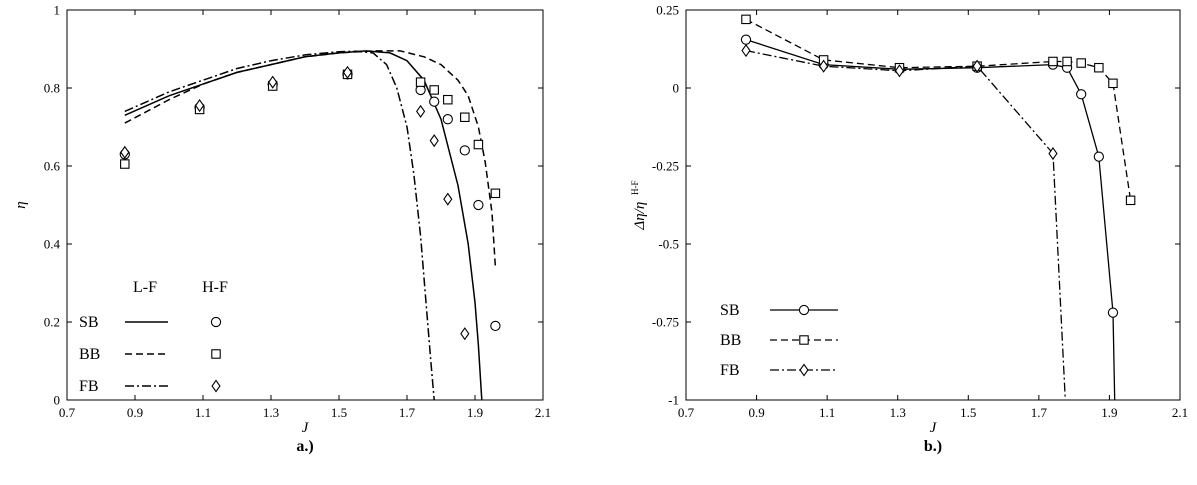 Image resolution: width=1197 pixels, height=485 pixels. Describe the element at coordinates (779, 340) in the screenshot. I see `legend-b: SB BB FB` at that location.